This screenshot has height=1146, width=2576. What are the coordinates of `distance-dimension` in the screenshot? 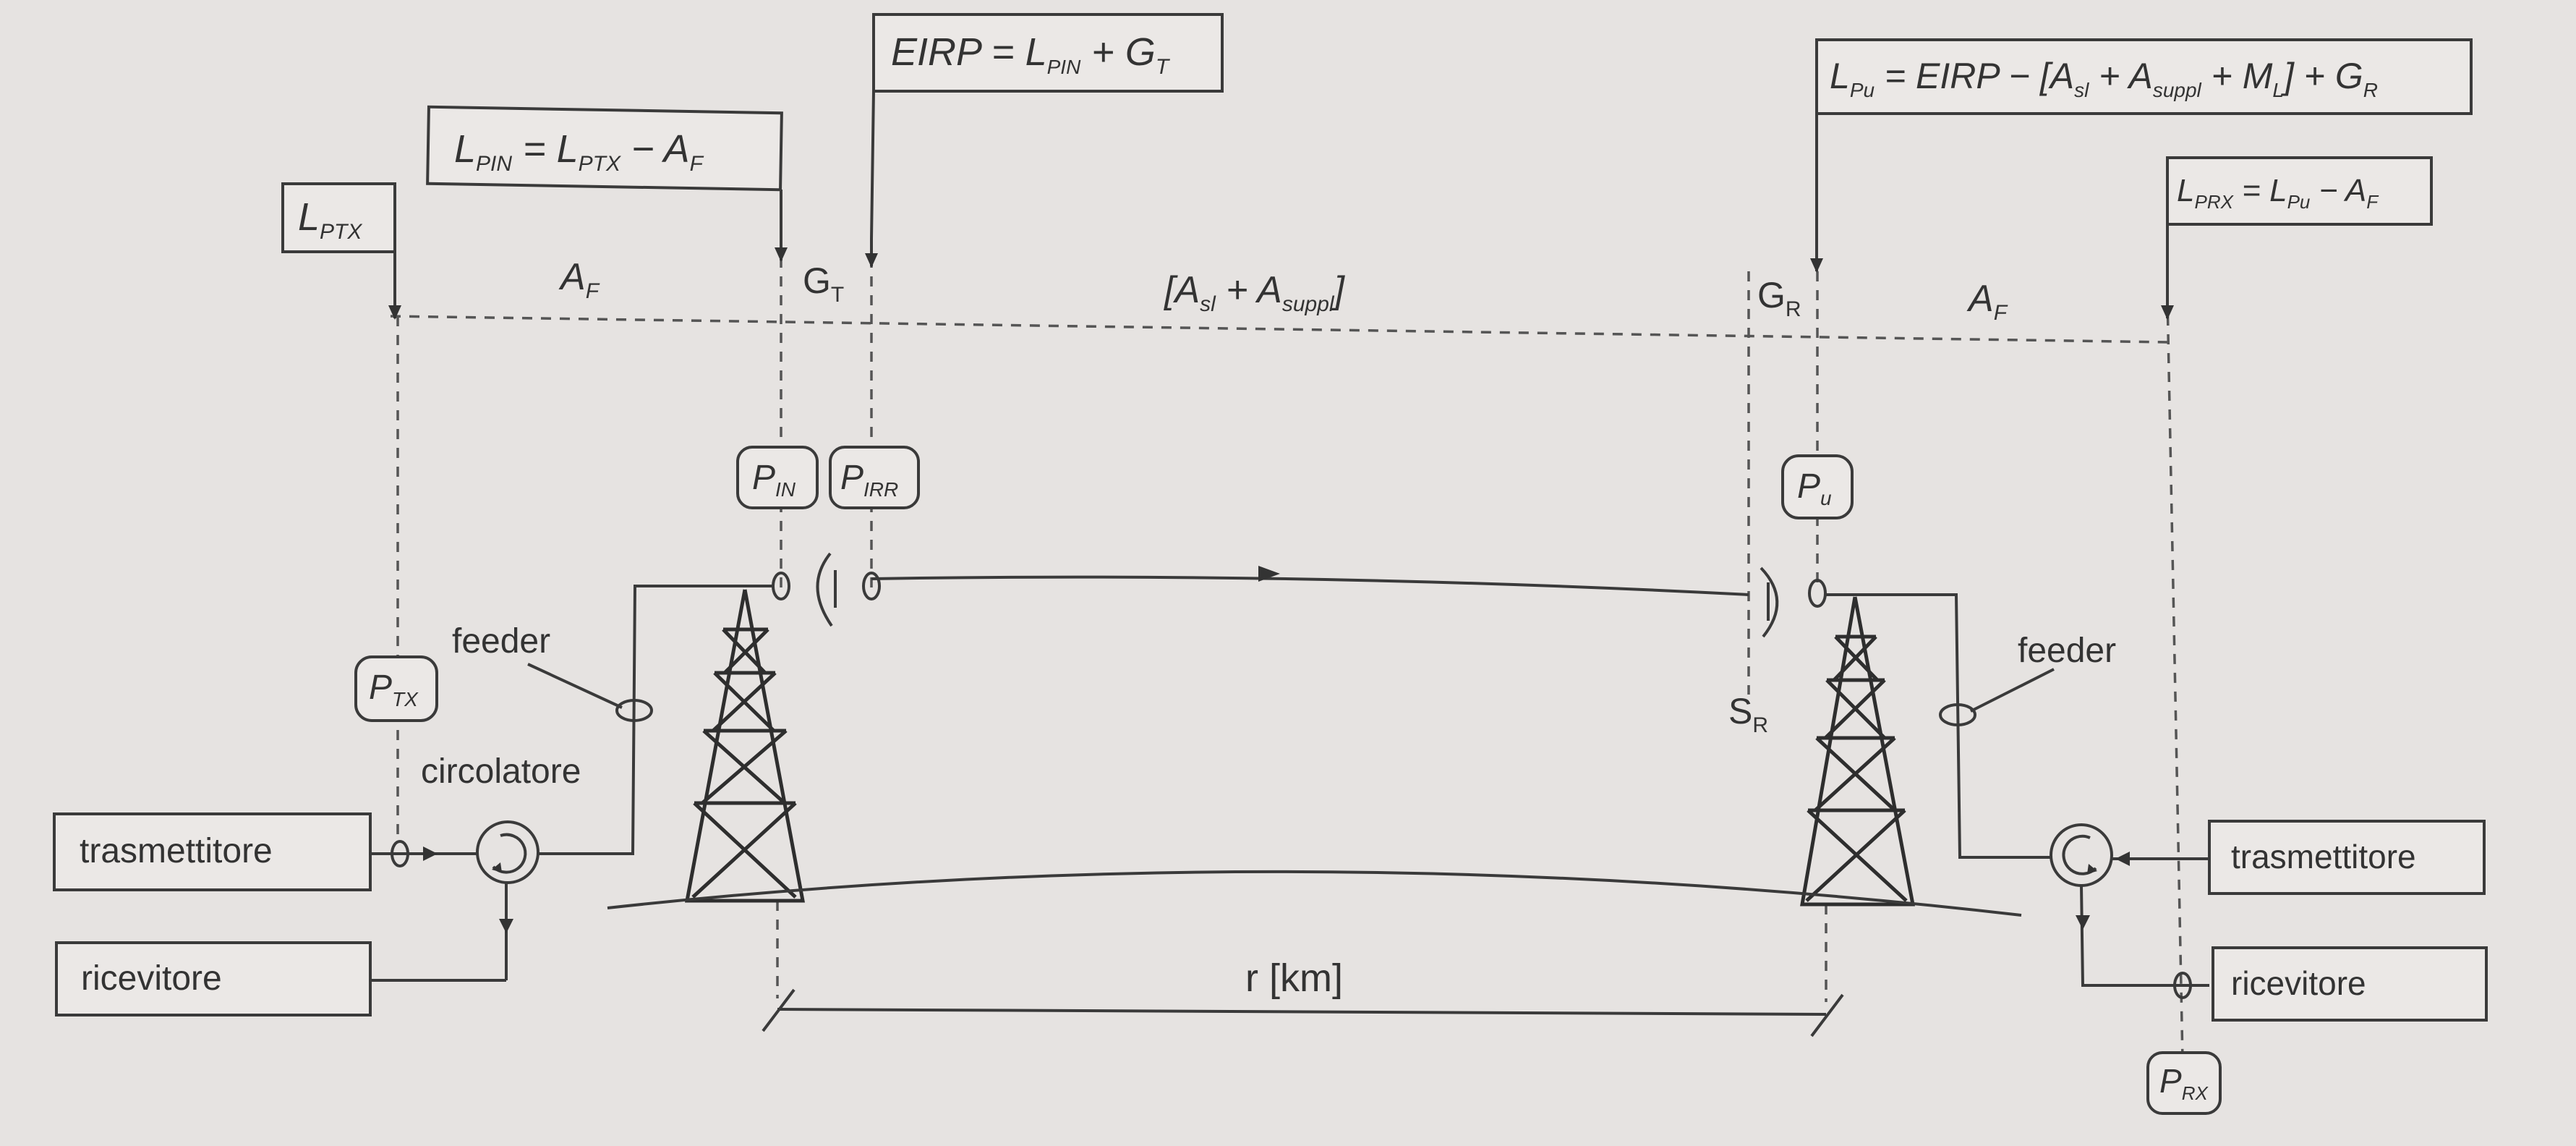 It's located at (1303, 1012).